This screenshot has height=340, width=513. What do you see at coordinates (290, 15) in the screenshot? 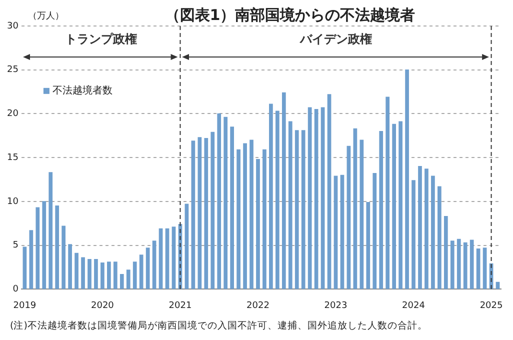
I see `chart-title: （図表1）南部国境からの不法越境者` at bounding box center [290, 15].